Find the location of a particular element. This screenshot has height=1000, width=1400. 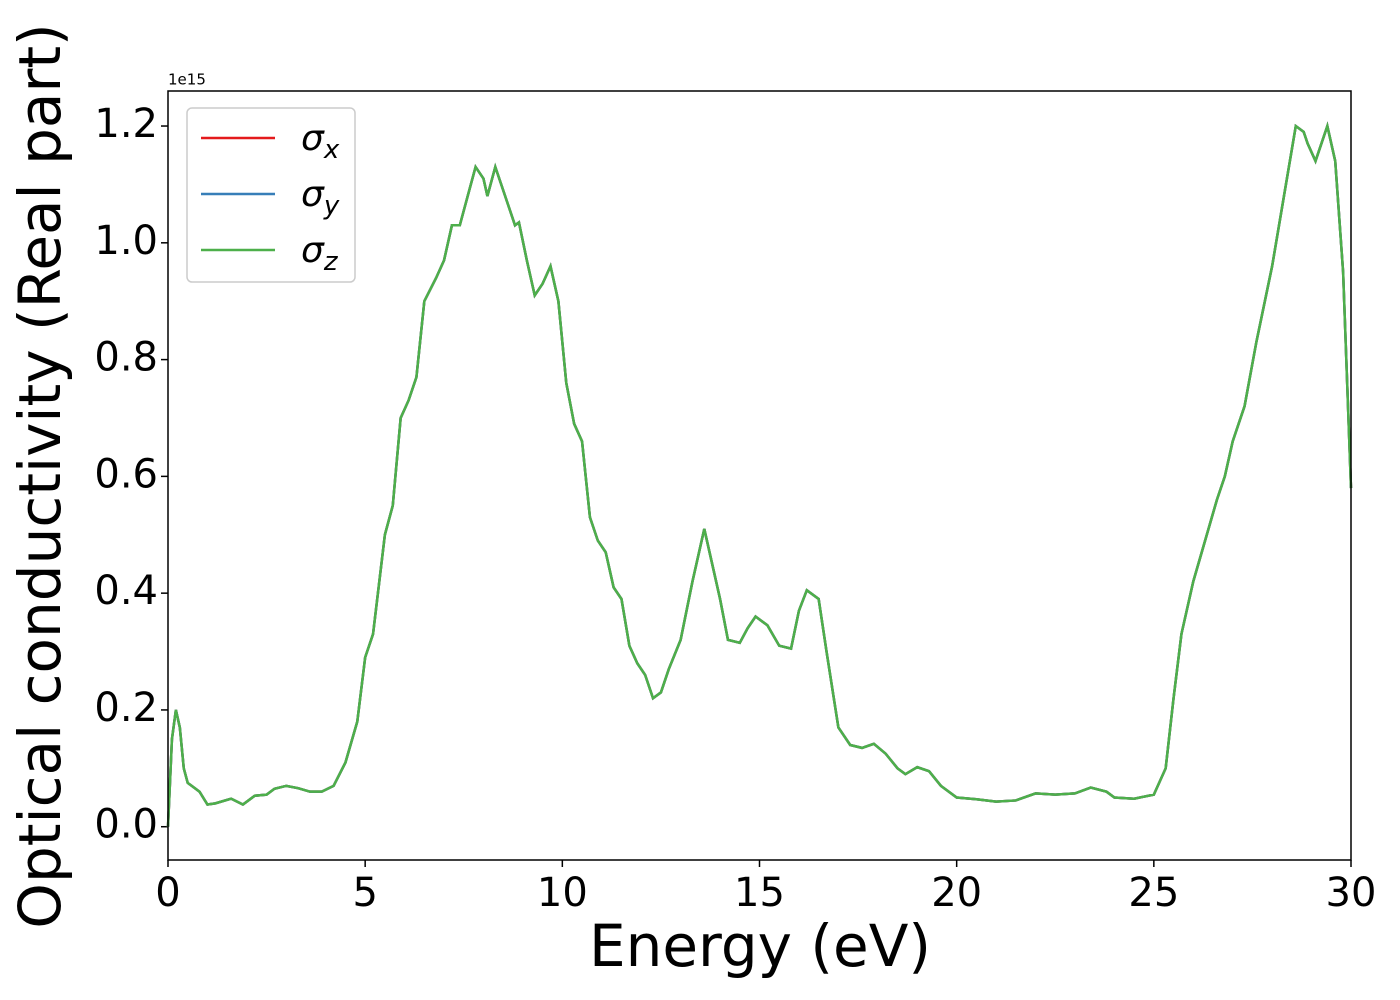

y-tick-label: 0.8 is located at coordinates (126, 358).